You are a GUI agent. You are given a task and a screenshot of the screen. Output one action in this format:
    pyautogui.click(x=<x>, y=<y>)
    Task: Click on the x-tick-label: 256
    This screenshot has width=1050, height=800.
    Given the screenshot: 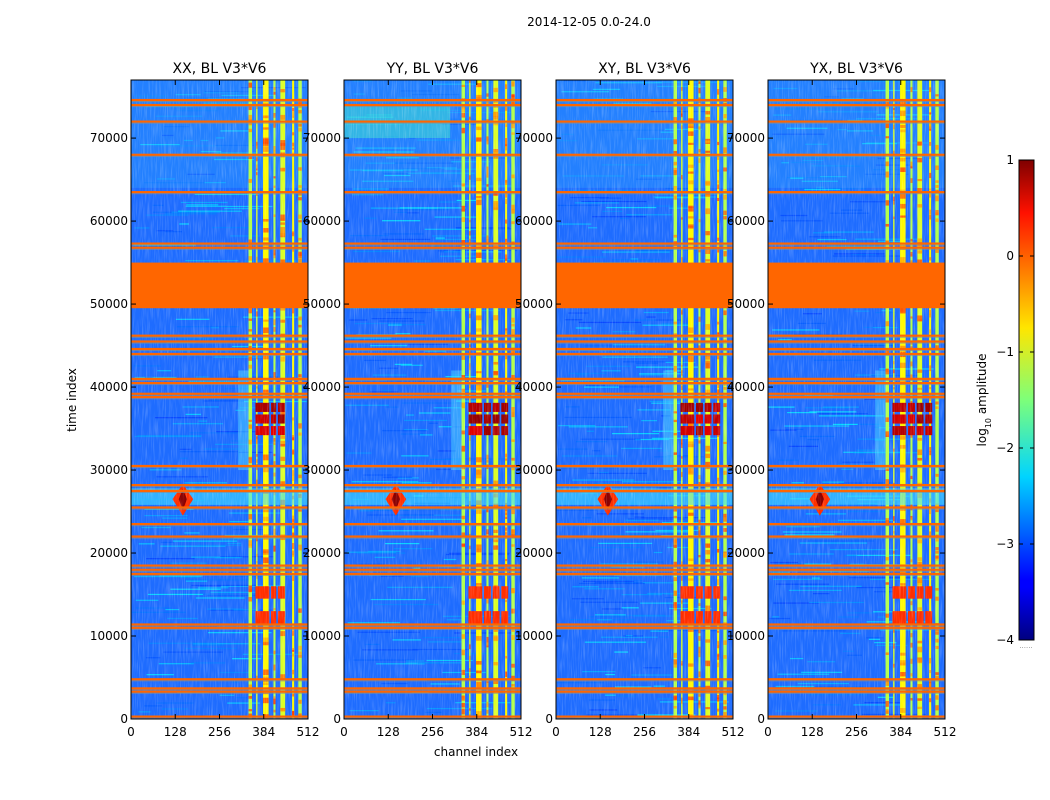 What is the action you would take?
    pyautogui.click(x=856, y=732)
    